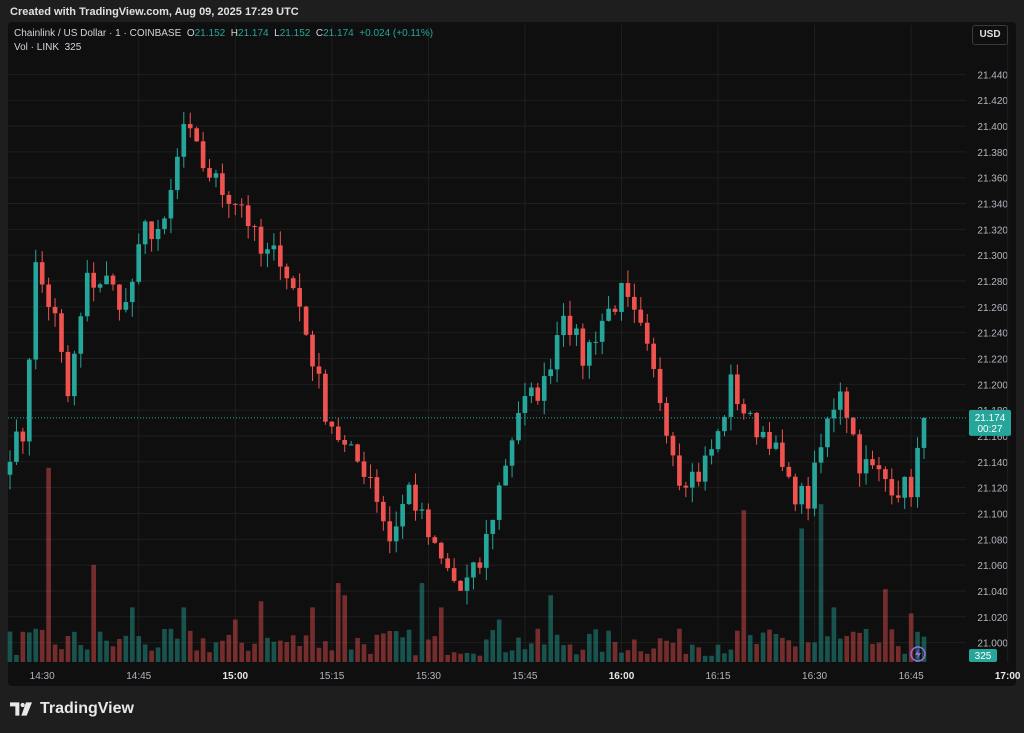 This screenshot has width=1024, height=733. Describe the element at coordinates (990, 422) in the screenshot. I see `price-badge` at that location.